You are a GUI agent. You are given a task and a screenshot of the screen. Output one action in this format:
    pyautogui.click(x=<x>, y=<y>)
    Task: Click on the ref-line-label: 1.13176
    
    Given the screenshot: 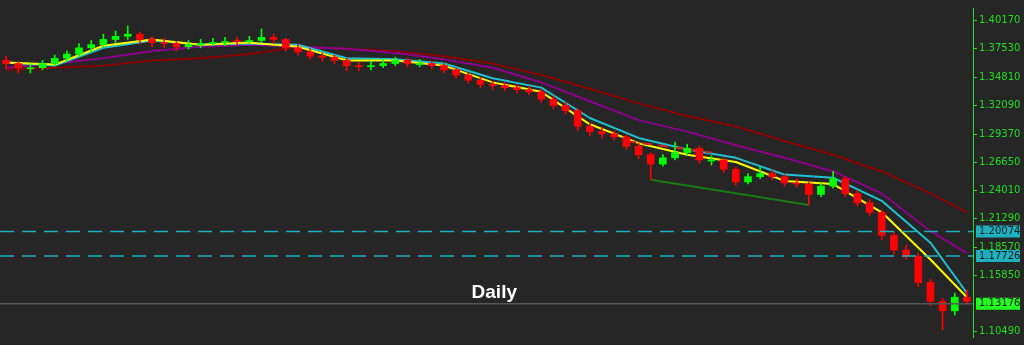 What is the action you would take?
    pyautogui.click(x=1000, y=303)
    